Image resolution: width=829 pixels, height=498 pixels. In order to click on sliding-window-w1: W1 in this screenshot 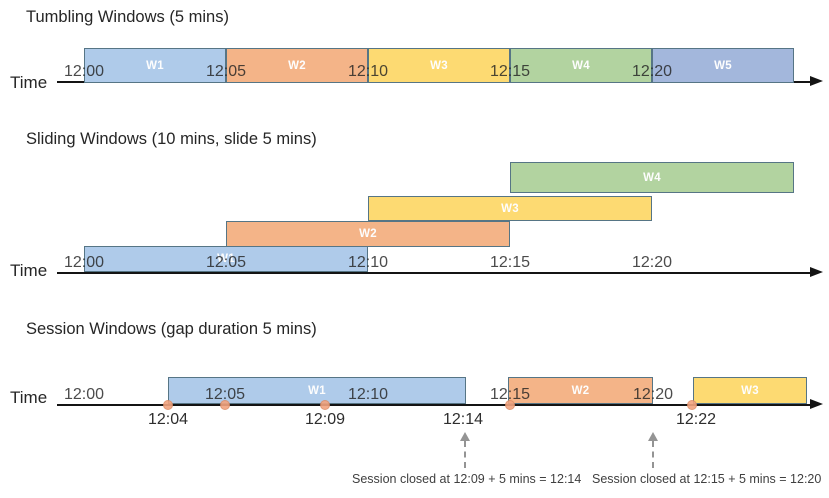, I will do `click(226, 259)`.